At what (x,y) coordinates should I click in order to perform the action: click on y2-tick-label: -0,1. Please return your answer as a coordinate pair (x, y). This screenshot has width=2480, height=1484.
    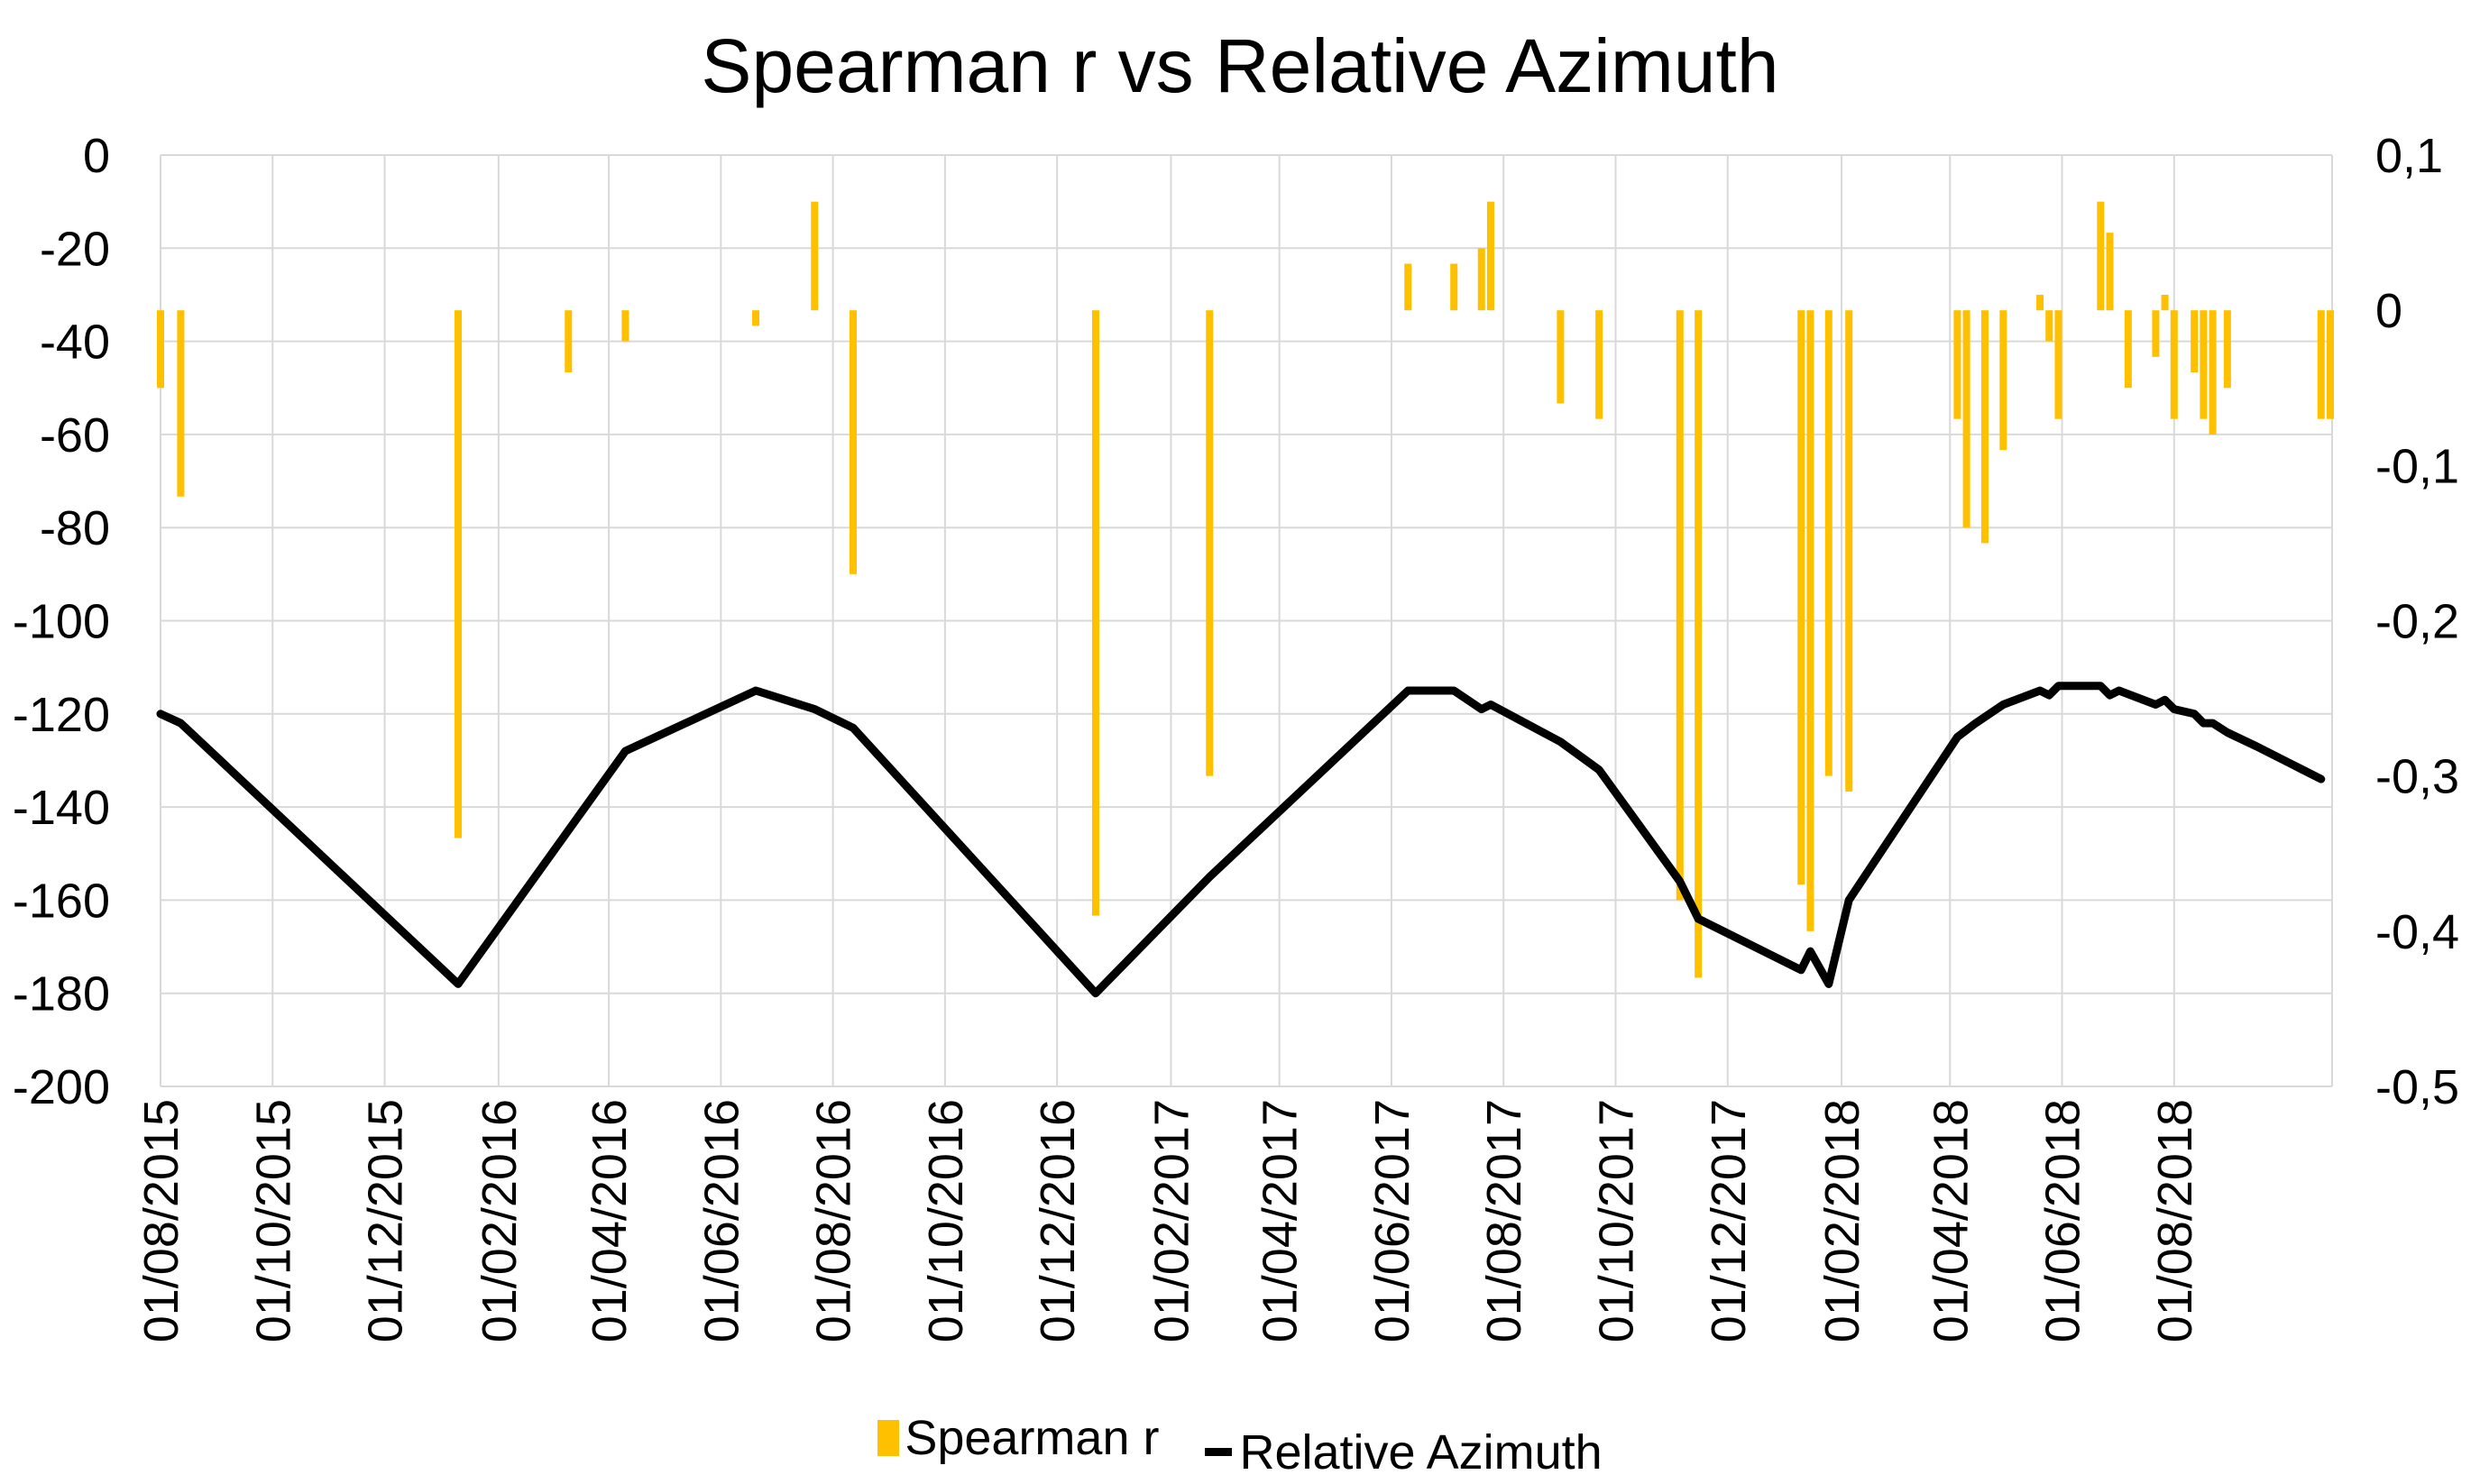
    Looking at the image, I should click on (2417, 466).